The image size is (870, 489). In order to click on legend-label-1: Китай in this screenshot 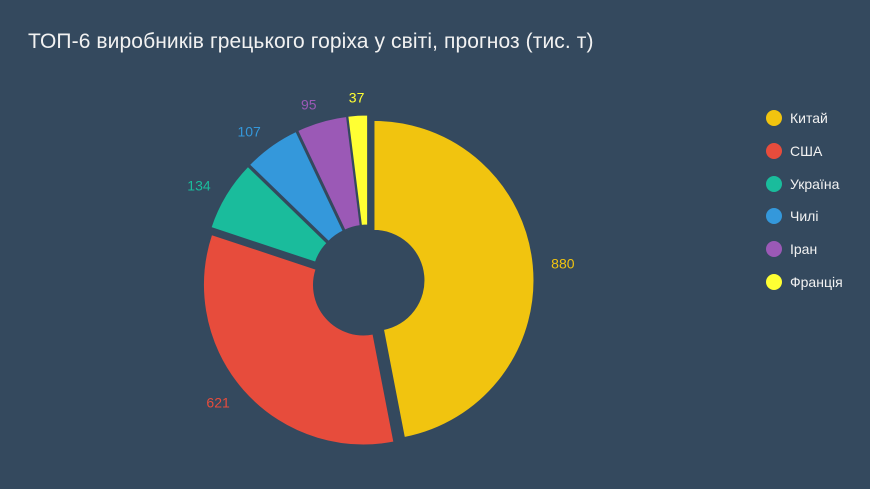, I will do `click(809, 118)`.